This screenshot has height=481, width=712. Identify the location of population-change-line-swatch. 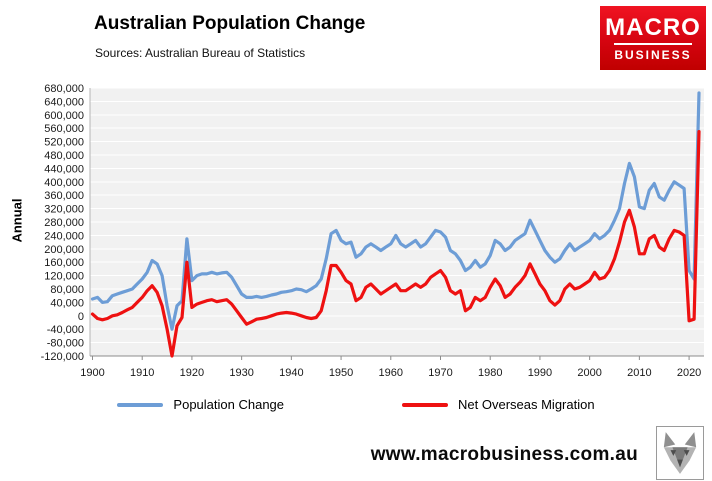
(140, 404).